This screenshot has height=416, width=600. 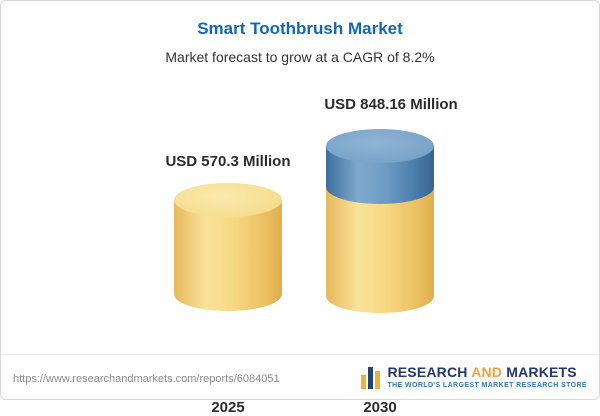 I want to click on logo-word-markets: MARKETS, so click(x=541, y=372).